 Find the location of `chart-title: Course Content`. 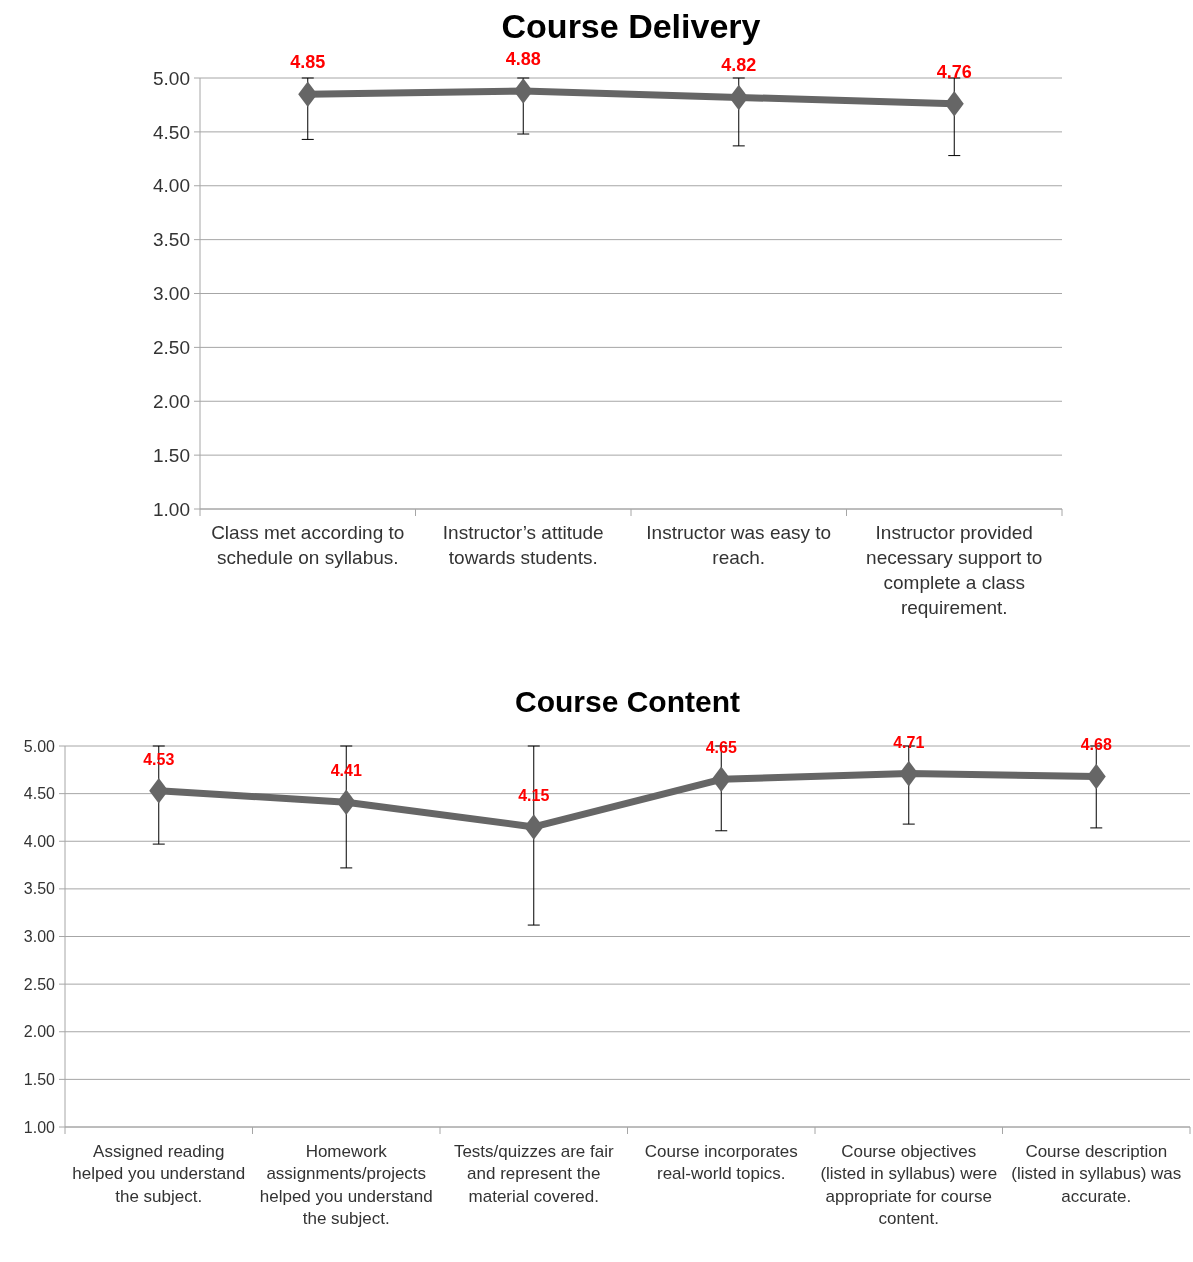

chart-title: Course Content is located at coordinates (628, 701).